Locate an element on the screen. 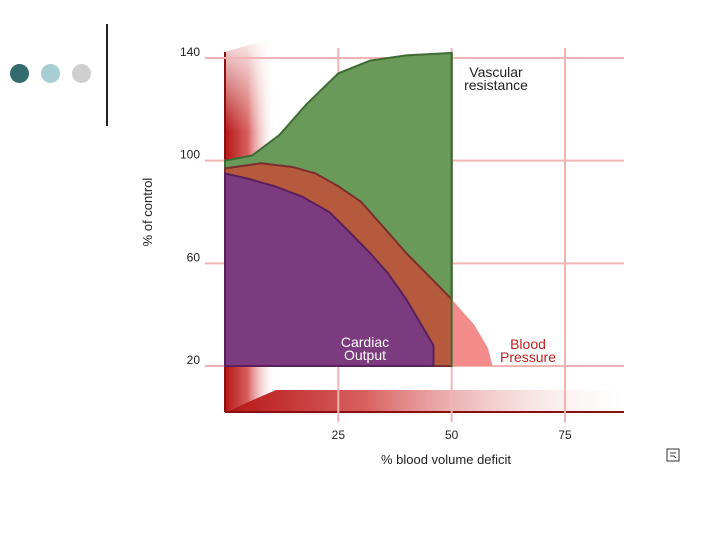 Image resolution: width=720 pixels, height=540 pixels. bullet-dots is located at coordinates (52, 75).